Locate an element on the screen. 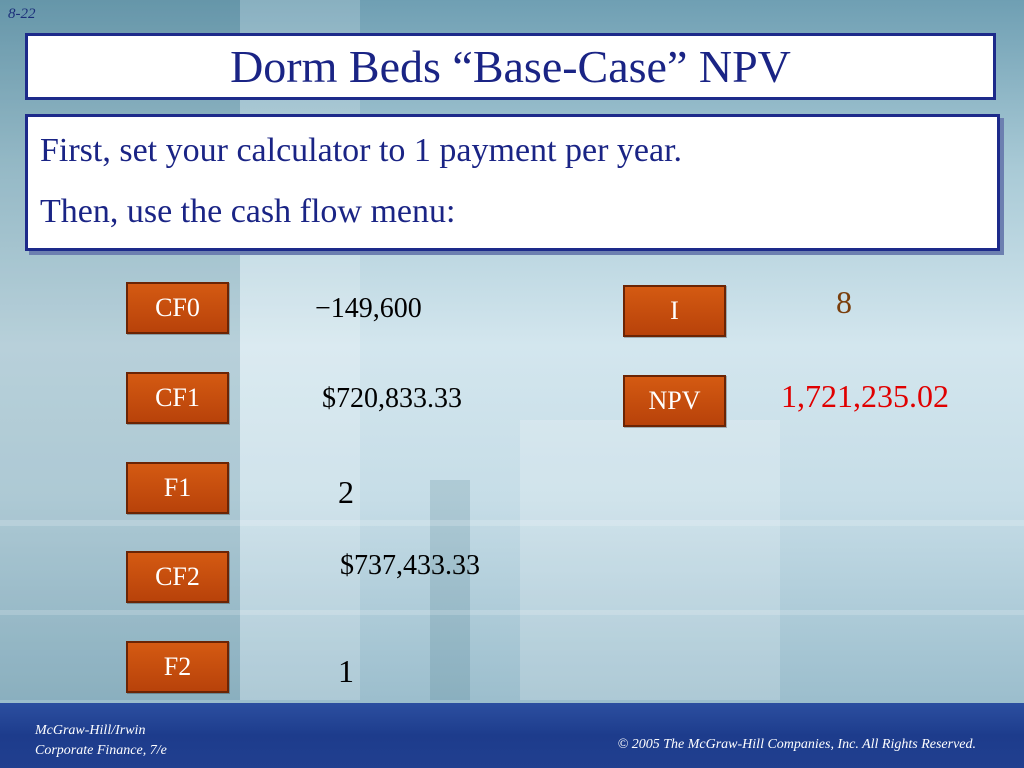 The width and height of the screenshot is (1024, 768). slide-number: 8-22 is located at coordinates (22, 14).